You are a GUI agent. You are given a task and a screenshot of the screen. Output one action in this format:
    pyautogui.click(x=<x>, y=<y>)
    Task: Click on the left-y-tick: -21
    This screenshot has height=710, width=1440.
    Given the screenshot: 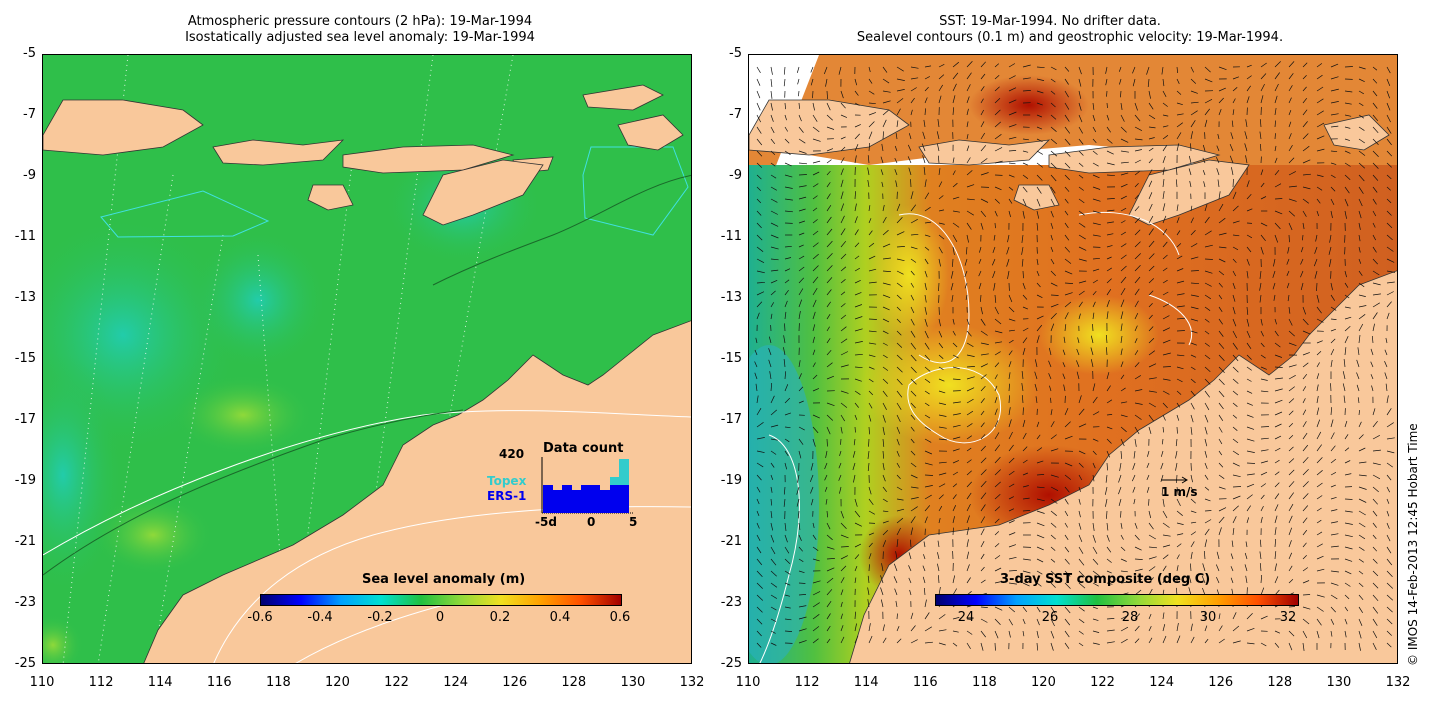 What is the action you would take?
    pyautogui.click(x=25, y=541)
    